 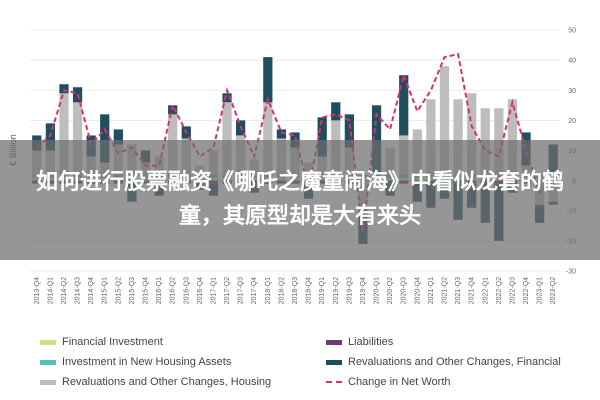 I want to click on x-tick-label: 2020-Q1, so click(x=377, y=290).